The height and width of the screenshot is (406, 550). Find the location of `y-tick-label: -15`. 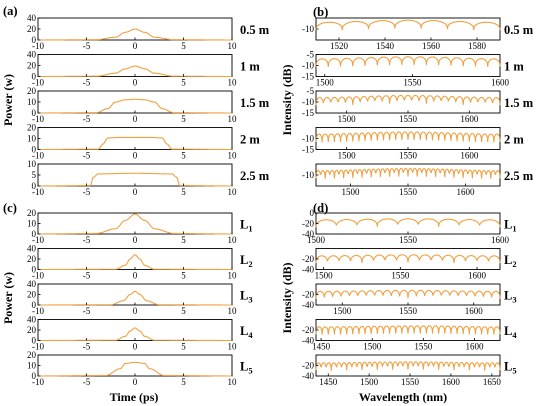

y-tick-label: -15 is located at coordinates (308, 77).